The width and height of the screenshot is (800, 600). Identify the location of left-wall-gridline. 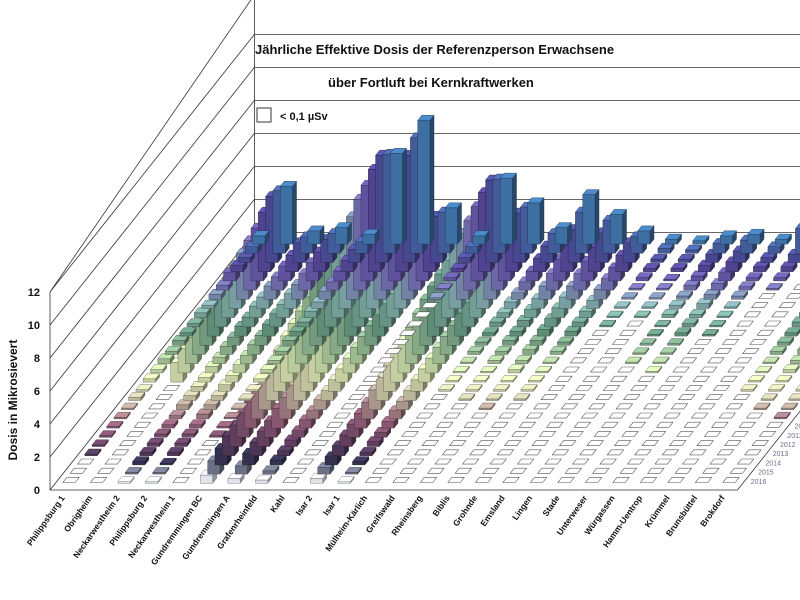
(152, 196).